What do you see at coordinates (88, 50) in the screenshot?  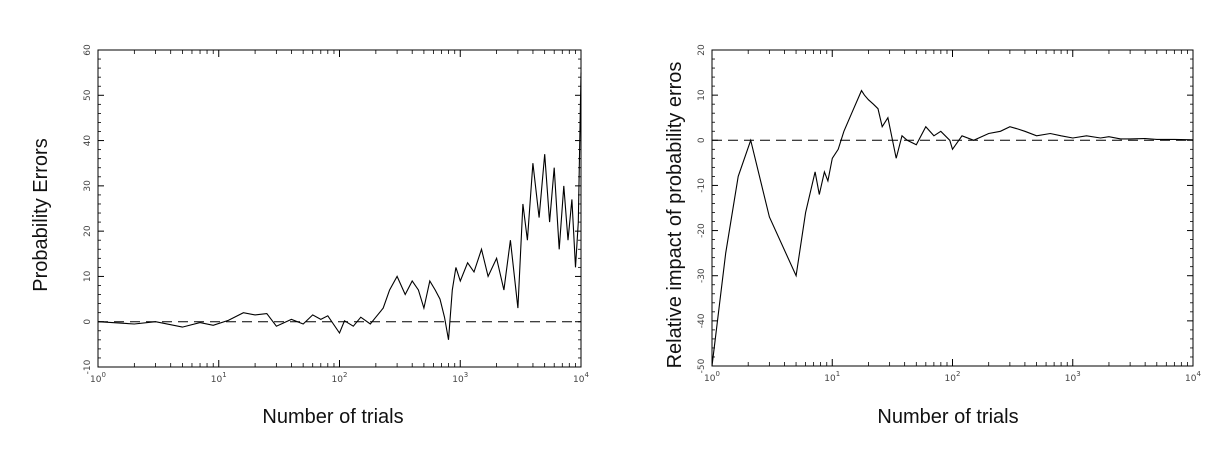 I see `y-tick-label: 60` at bounding box center [88, 50].